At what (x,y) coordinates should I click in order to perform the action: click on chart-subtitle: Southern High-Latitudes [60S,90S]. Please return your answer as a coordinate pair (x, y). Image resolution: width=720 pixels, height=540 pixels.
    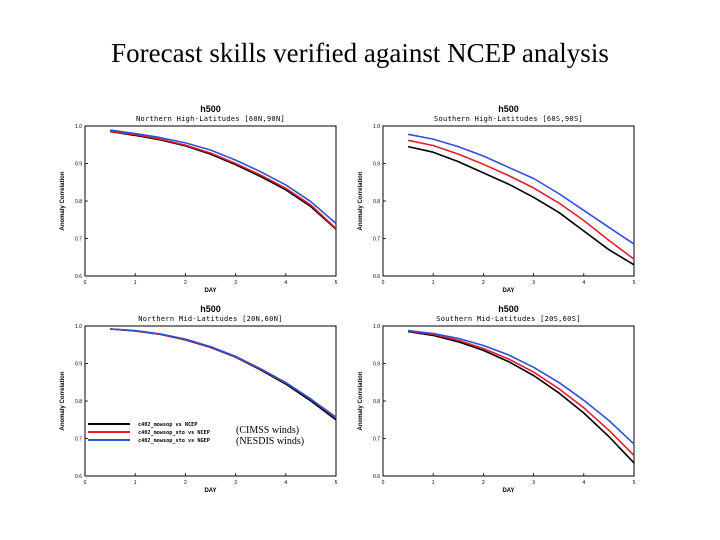
    Looking at the image, I should click on (508, 119).